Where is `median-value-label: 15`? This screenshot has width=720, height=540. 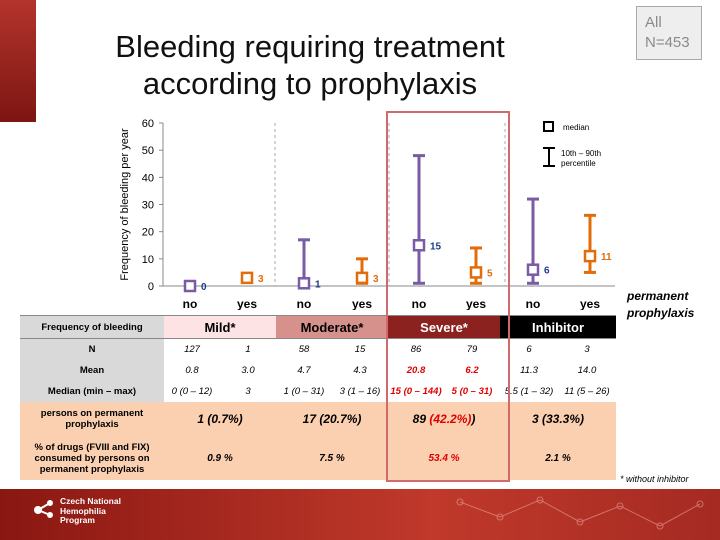
median-value-label: 15 is located at coordinates (436, 246).